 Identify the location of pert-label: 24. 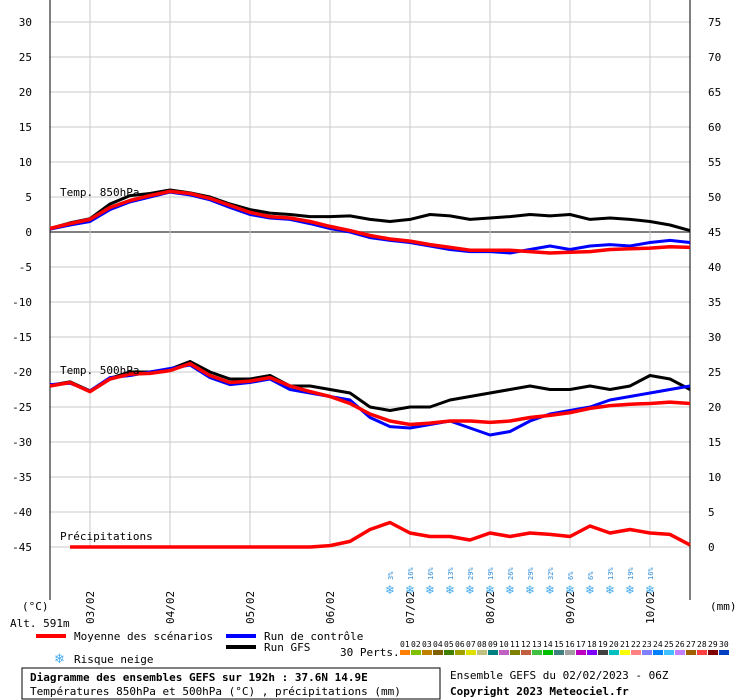
(658, 644).